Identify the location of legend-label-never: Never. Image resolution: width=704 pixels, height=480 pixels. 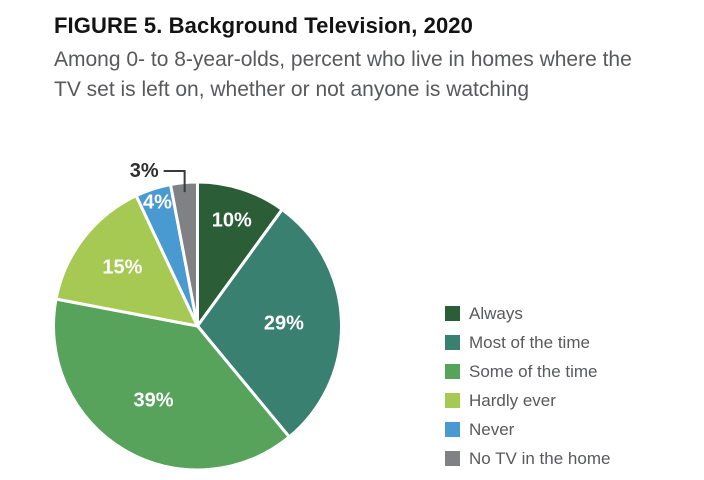
(492, 429).